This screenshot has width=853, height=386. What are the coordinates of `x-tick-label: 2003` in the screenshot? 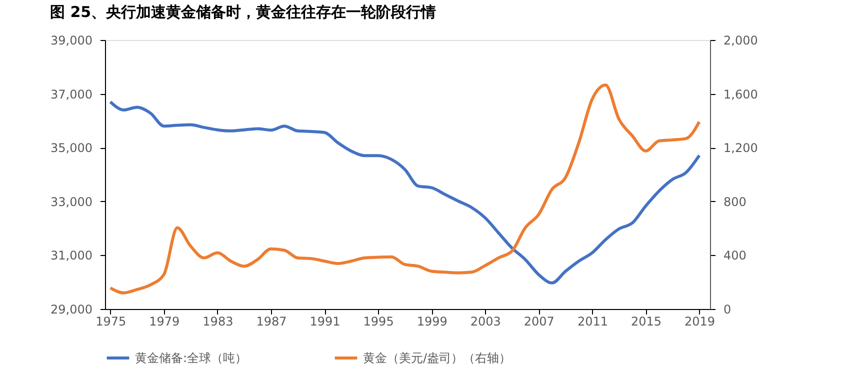 It's located at (485, 321).